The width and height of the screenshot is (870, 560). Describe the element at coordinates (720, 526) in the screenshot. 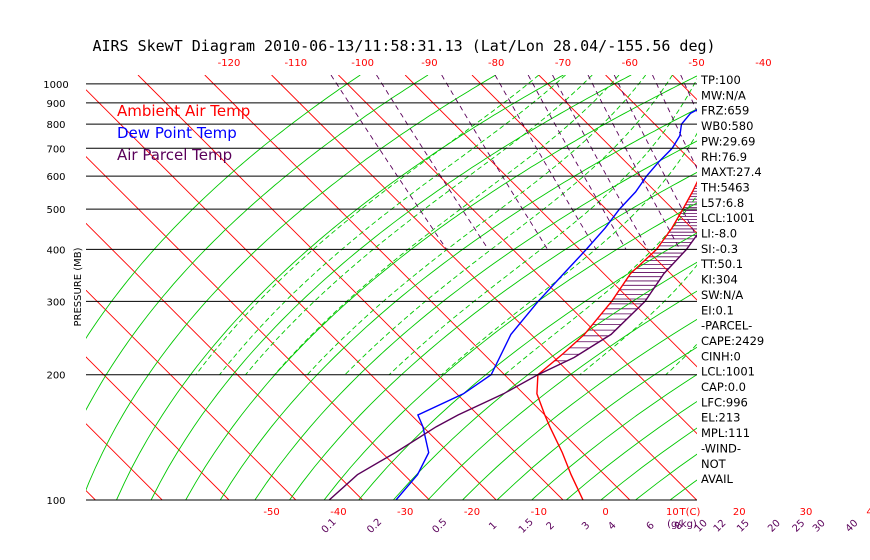

I see `mixing-ratio-tick-label: 12` at that location.